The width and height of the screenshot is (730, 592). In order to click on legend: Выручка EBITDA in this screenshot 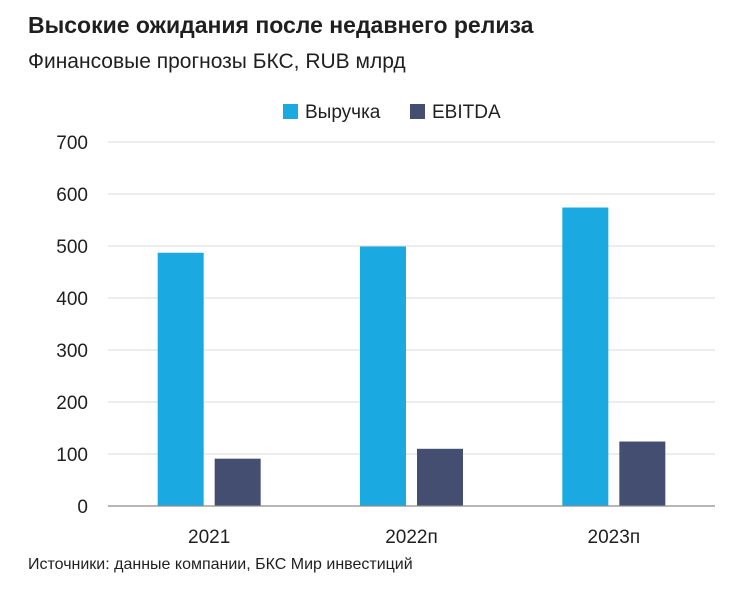, I will do `click(392, 112)`.